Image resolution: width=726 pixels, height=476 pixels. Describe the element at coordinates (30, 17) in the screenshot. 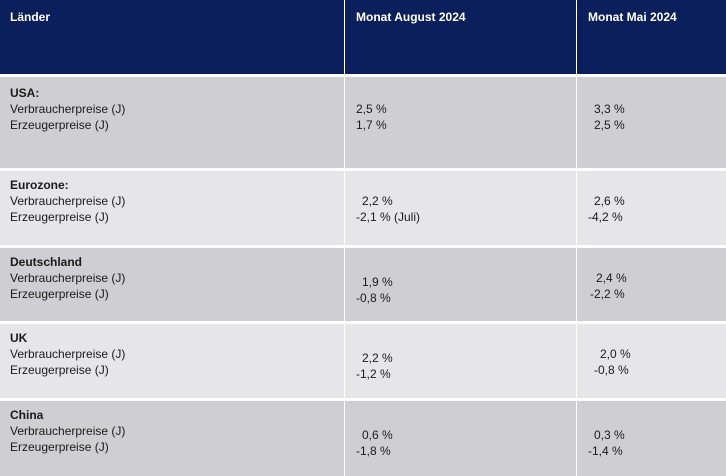

I see `header-laender: Länder` at that location.